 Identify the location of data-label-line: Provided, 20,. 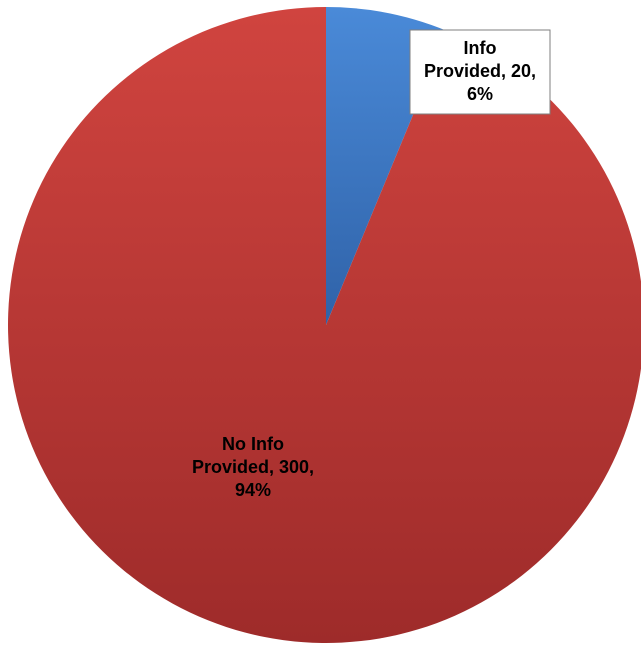
(480, 71).